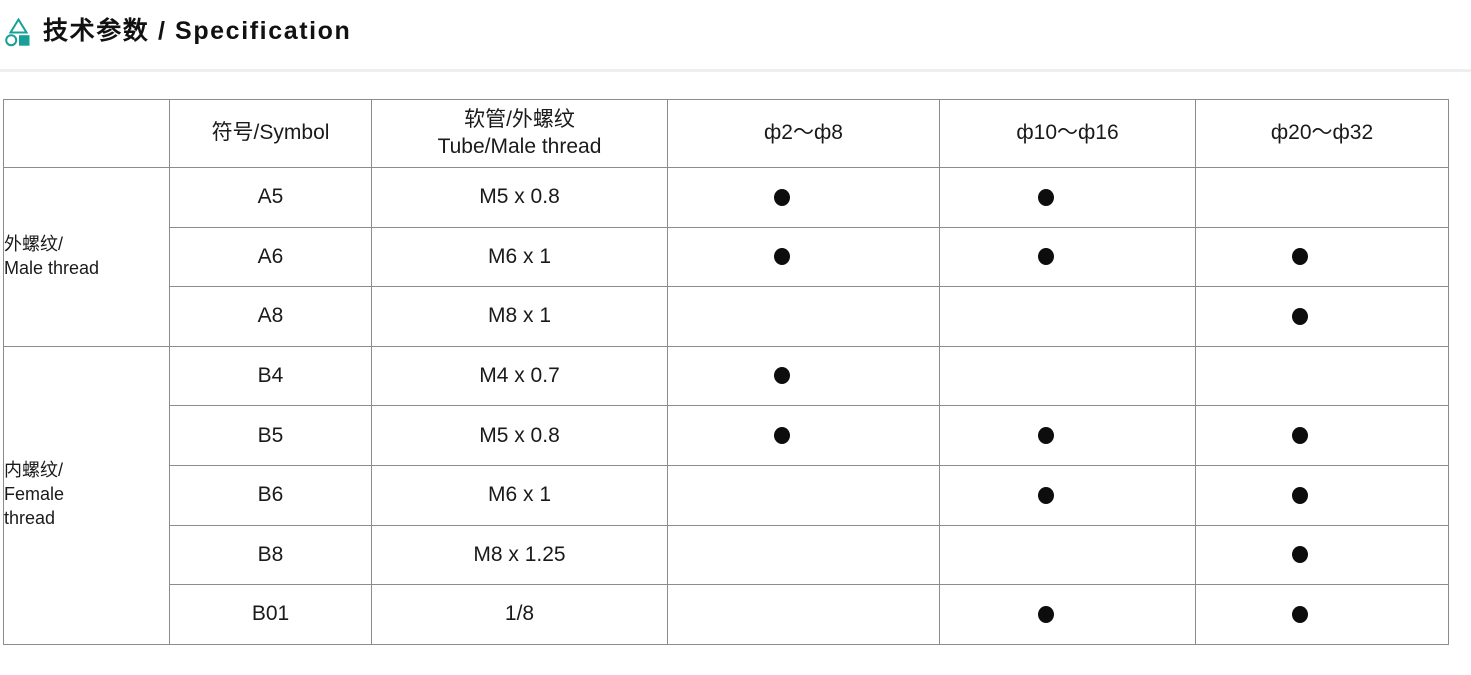  What do you see at coordinates (519, 146) in the screenshot?
I see `header-thread-line2: Tube/Male thread` at bounding box center [519, 146].